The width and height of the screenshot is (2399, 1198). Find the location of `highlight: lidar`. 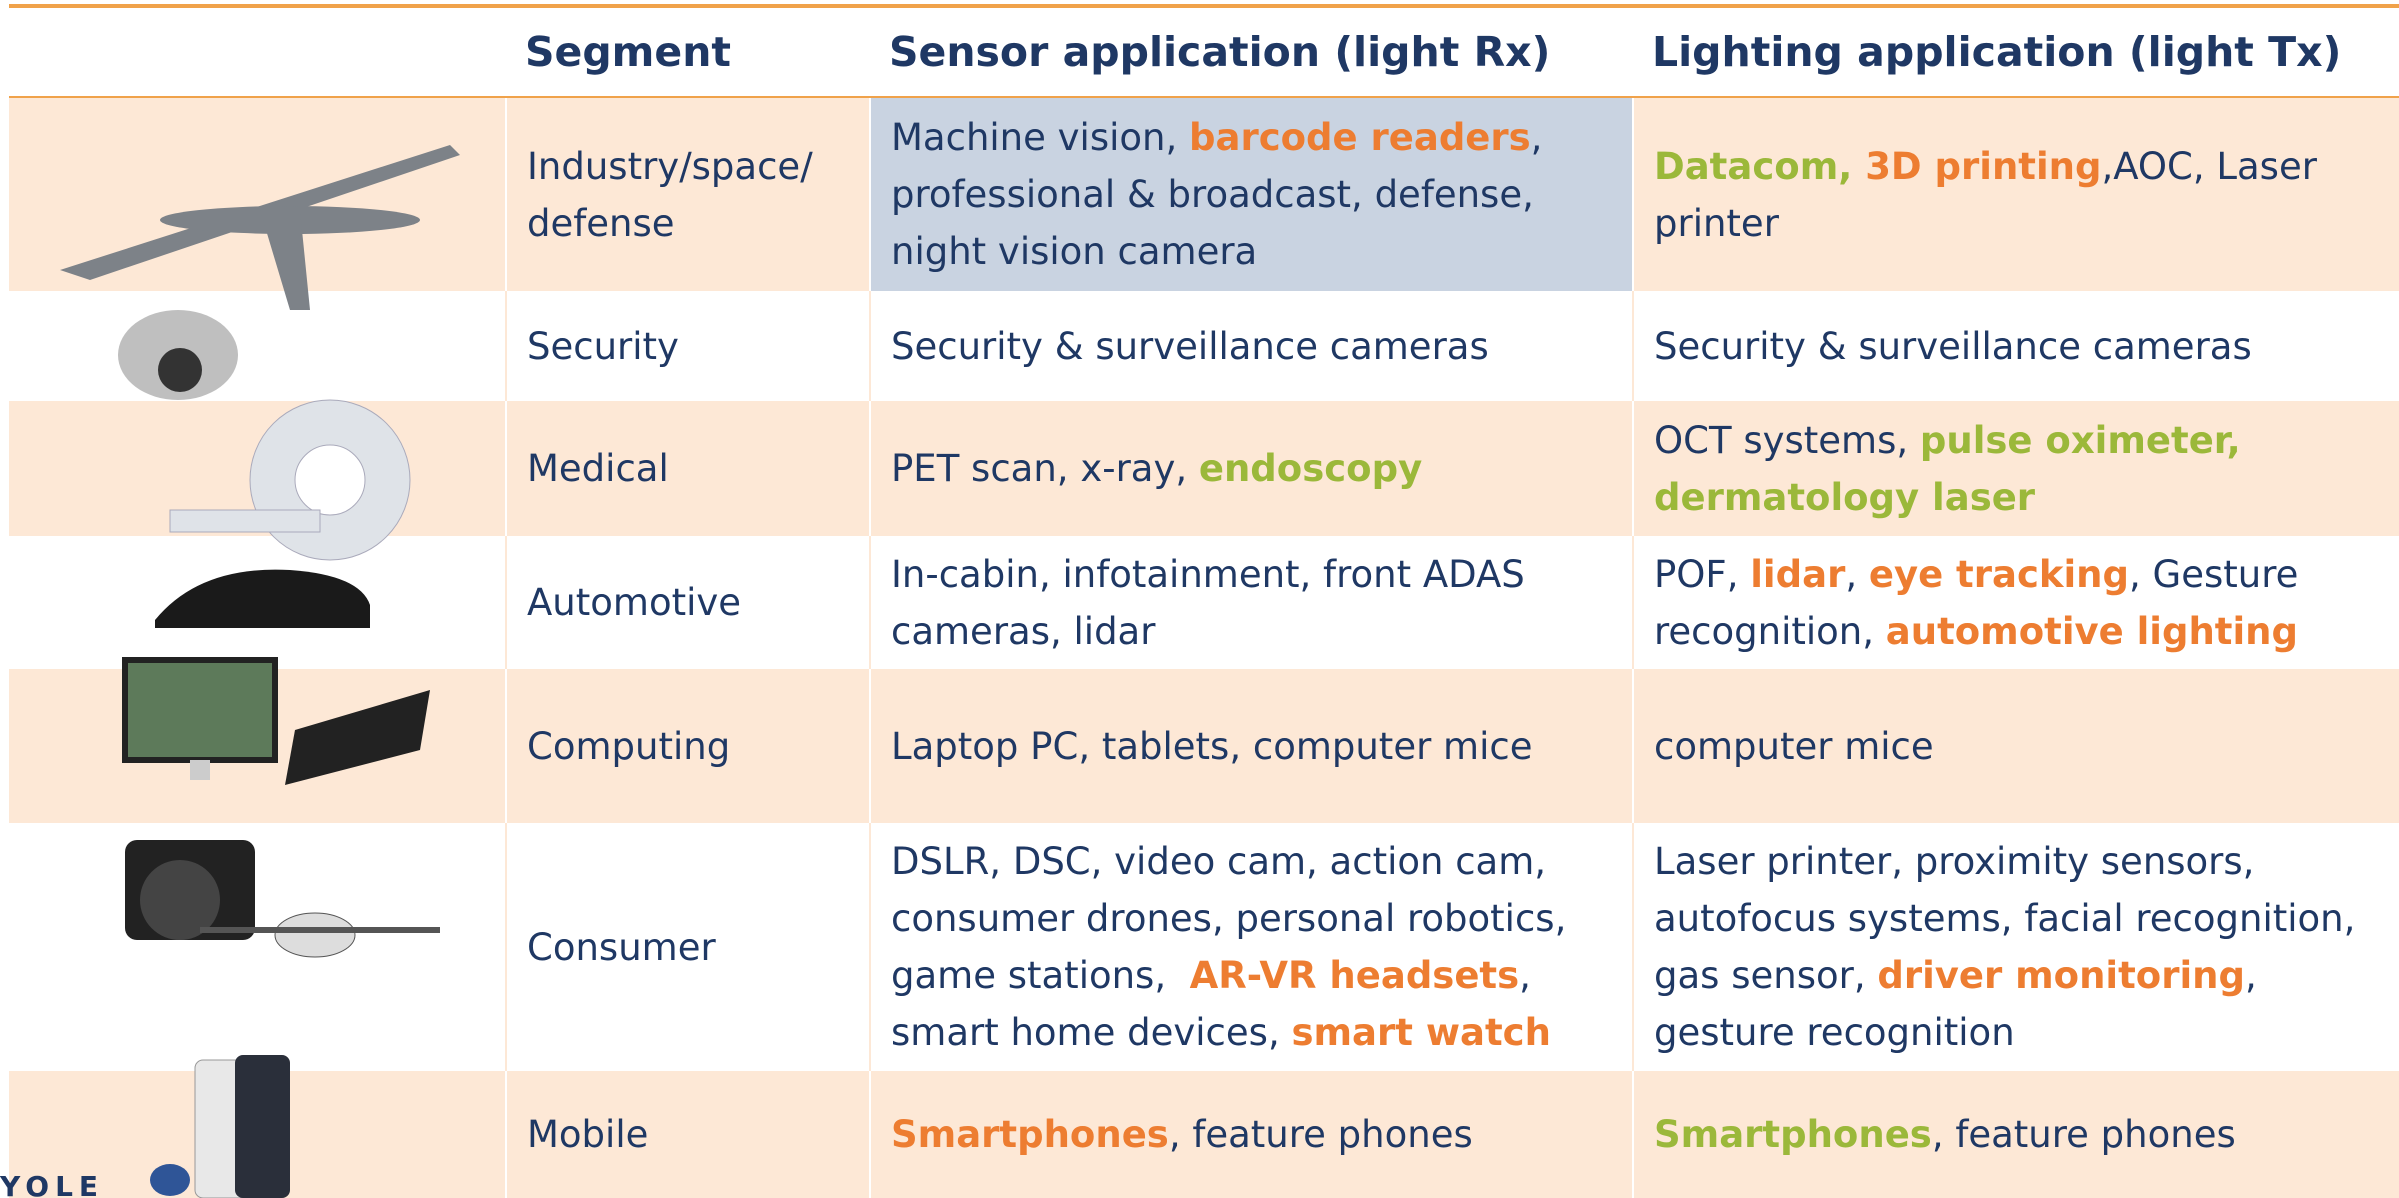

highlight: lidar is located at coordinates (1798, 574).